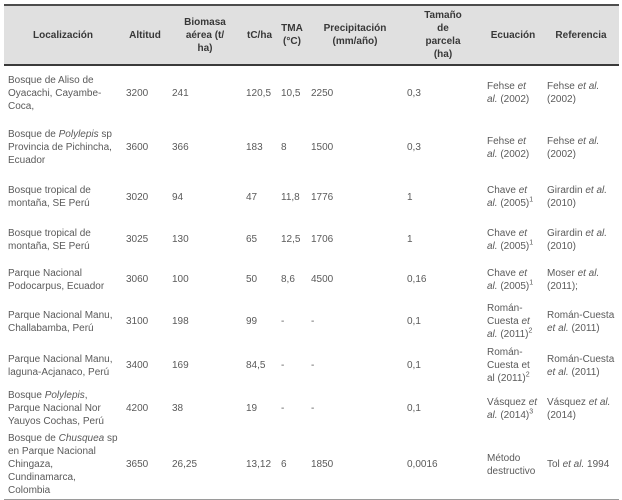  Describe the element at coordinates (137, 93) in the screenshot. I see `cell-altitud: 3200` at that location.